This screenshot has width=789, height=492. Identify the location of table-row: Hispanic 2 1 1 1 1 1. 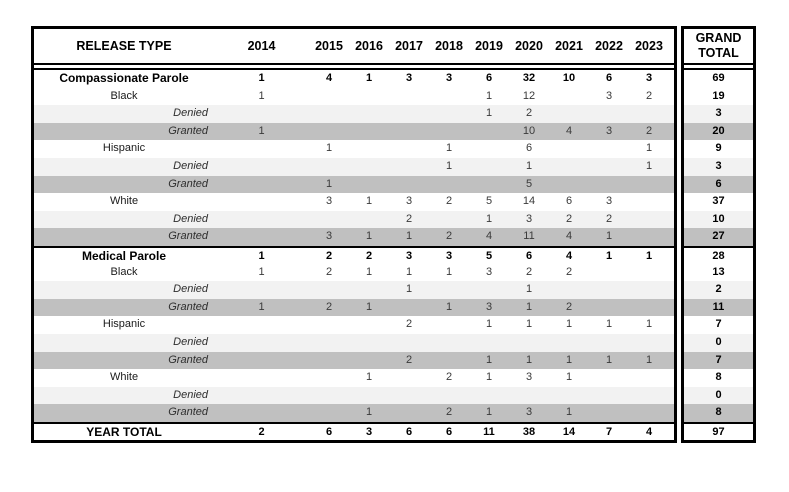
(354, 325).